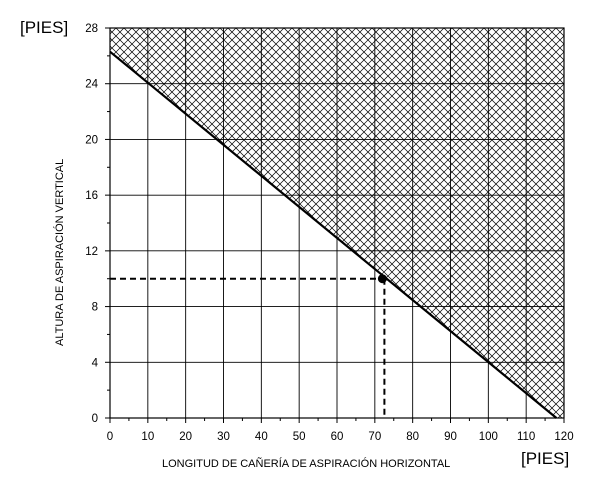 Image resolution: width=592 pixels, height=490 pixels. I want to click on x-tick-label: 80, so click(412, 437).